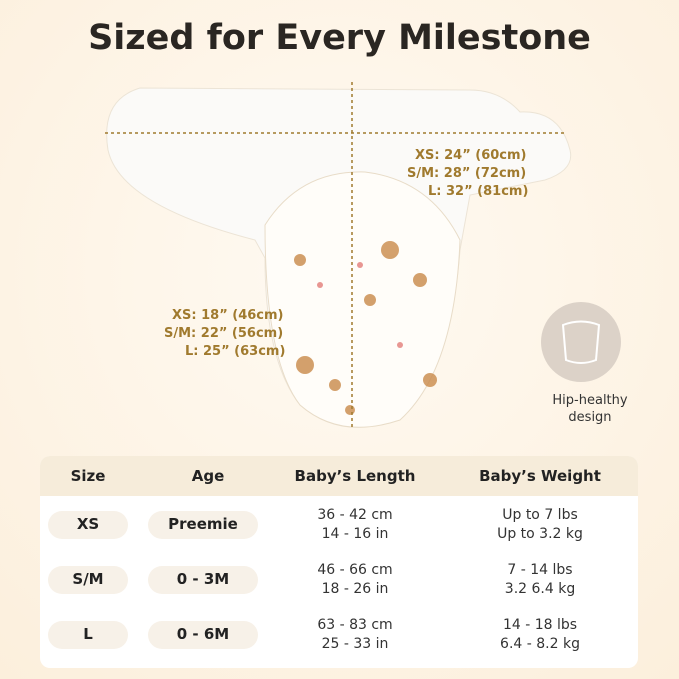 The width and height of the screenshot is (679, 679). What do you see at coordinates (467, 173) in the screenshot?
I see `width-label: S/M: 28” (72cm)` at bounding box center [467, 173].